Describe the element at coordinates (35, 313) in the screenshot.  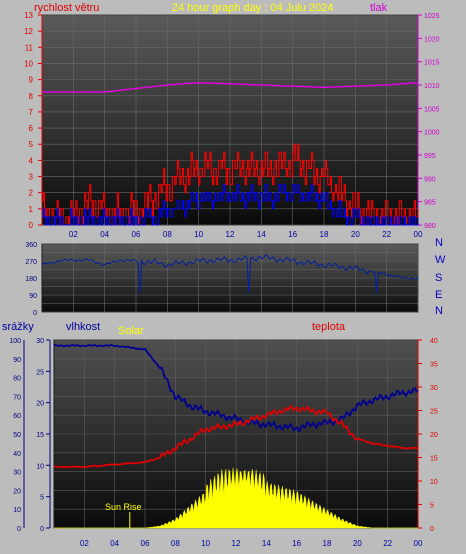
I see `direction-tick-label: 0` at that location.